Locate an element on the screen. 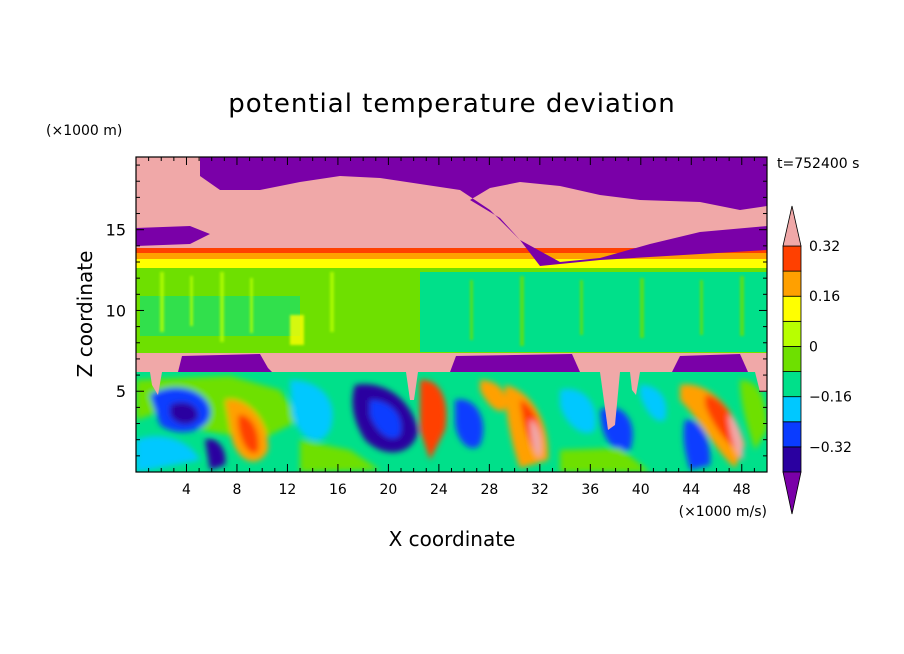  field-upper-yellow is located at coordinates (451, 264).